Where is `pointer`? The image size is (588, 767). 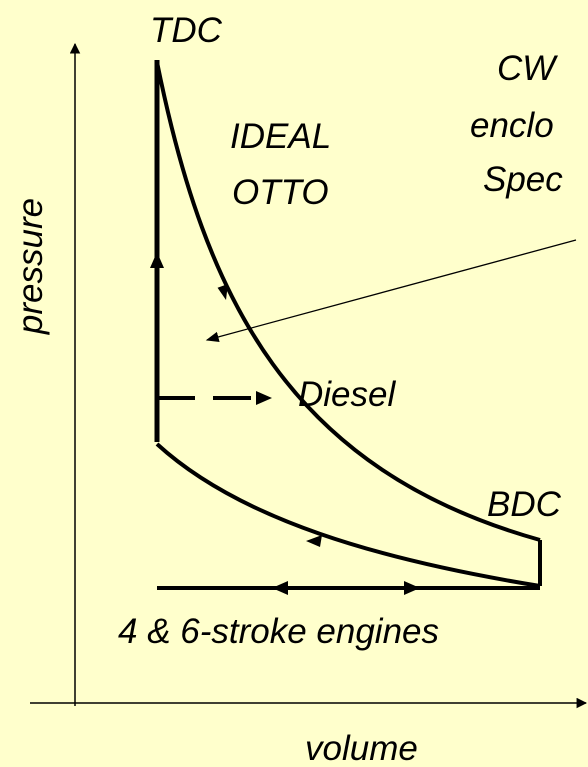
pointer is located at coordinates (391, 290).